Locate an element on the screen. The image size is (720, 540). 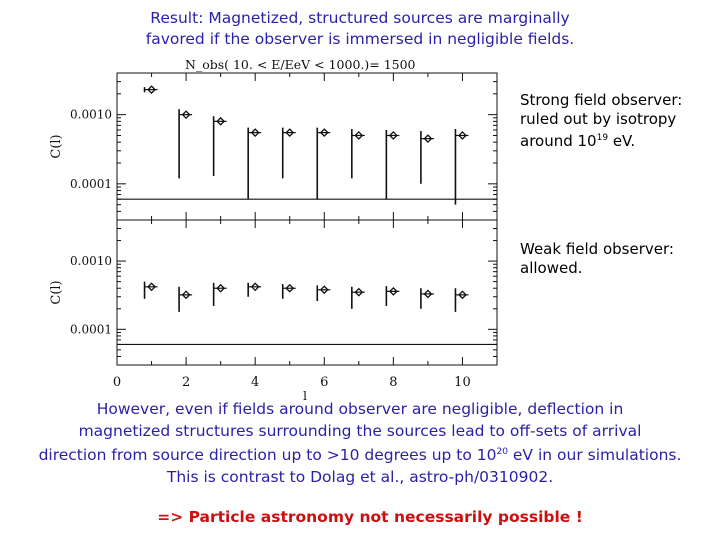
strong-note-line-3: around 1019 eV. is located at coordinates (578, 141).